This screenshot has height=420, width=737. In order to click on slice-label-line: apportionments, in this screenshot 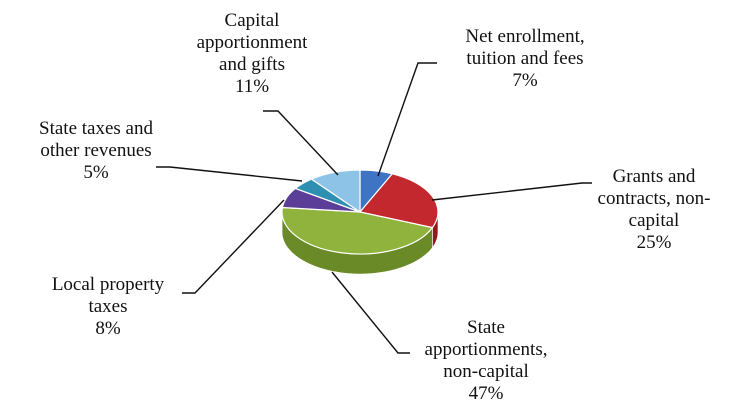, I will do `click(486, 349)`.